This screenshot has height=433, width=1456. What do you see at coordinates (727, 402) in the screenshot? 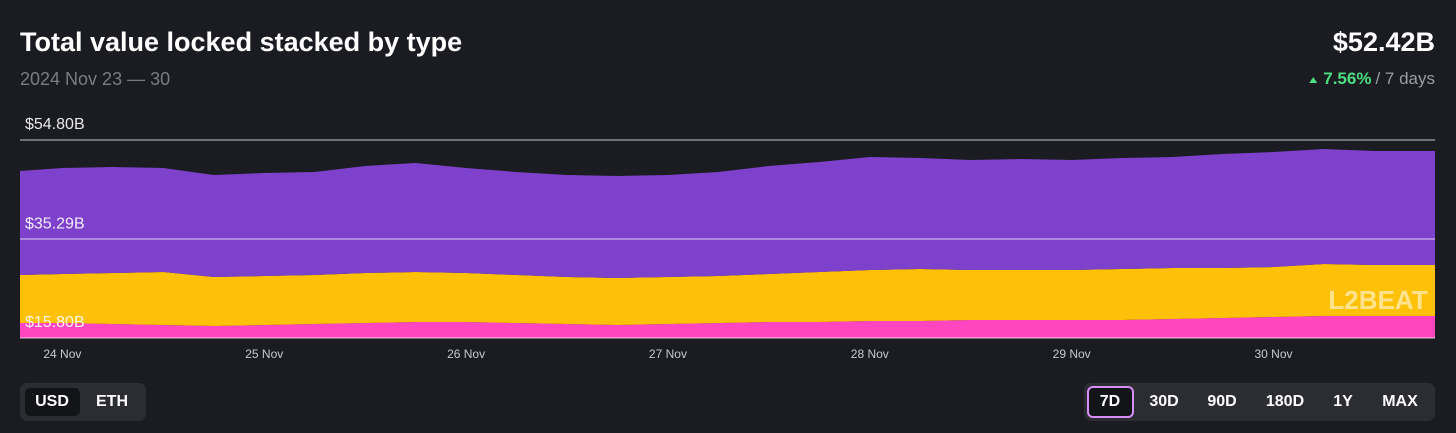
I see `controls: USD ETH 7D 30D 90D 180D 1Y MAX` at bounding box center [727, 402].